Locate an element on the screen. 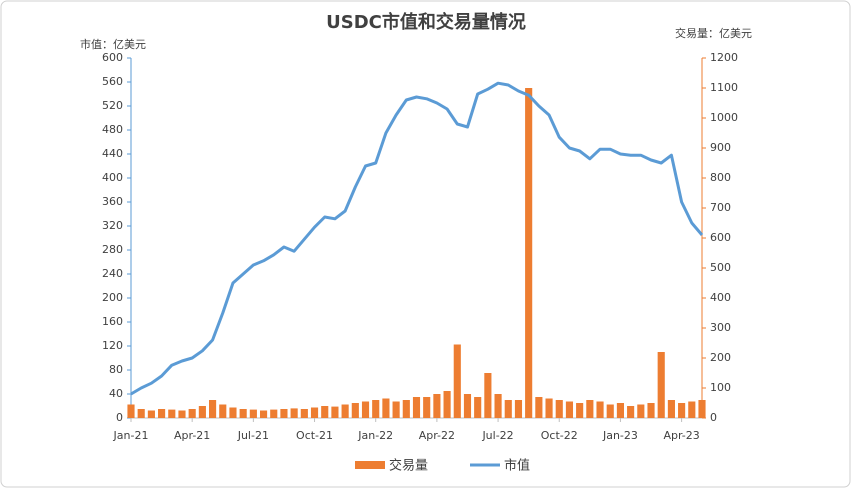  y-tick-label: 120 is located at coordinates (112, 345).